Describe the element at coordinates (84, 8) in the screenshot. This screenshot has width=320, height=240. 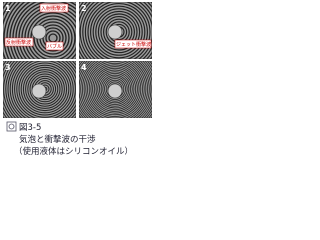
I see `panel-number: 2` at that location.